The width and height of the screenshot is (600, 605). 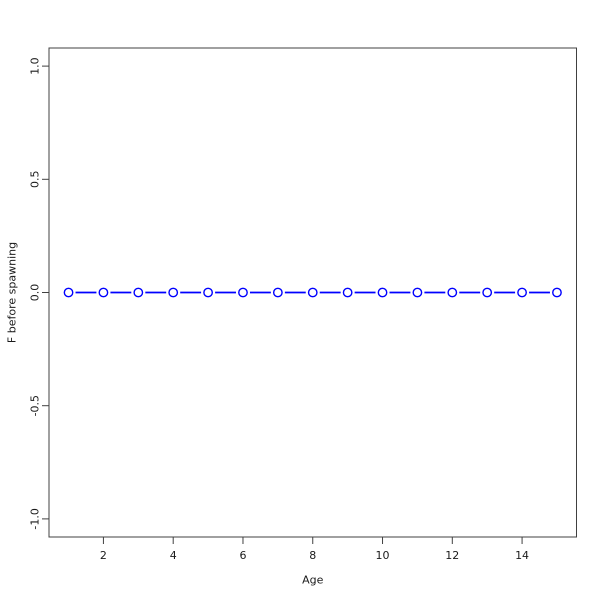 What do you see at coordinates (35, 405) in the screenshot?
I see `y-tick-label: -0.5` at bounding box center [35, 405].